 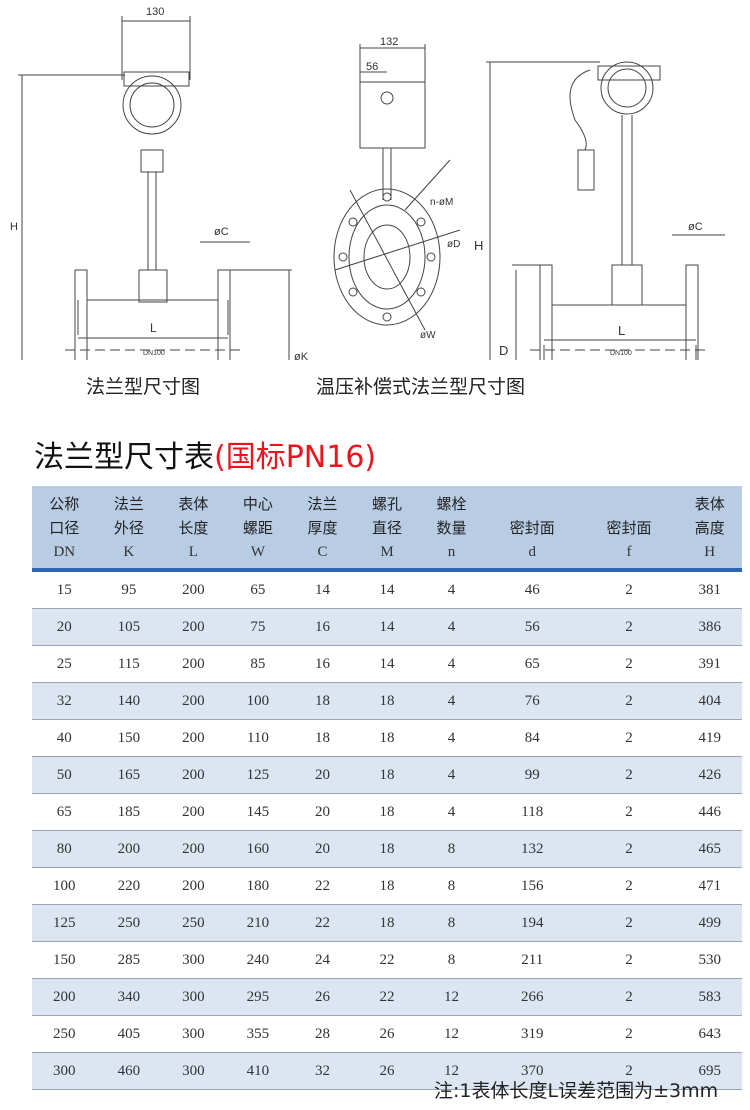 What do you see at coordinates (709, 923) in the screenshot?
I see `table-cell: 499` at bounding box center [709, 923].